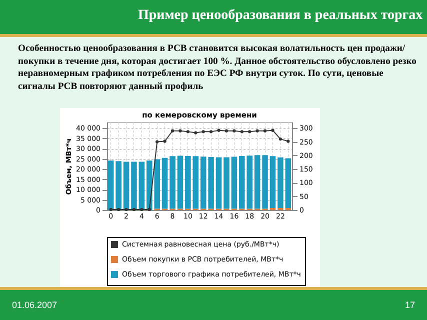 The height and width of the screenshot is (320, 427). Describe the element at coordinates (409, 305) in the screenshot. I see `text: 17` at that location.